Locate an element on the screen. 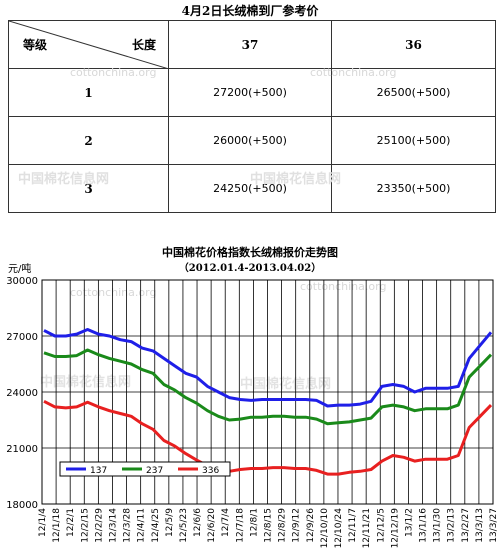 This screenshot has height=556, width=500. column-header-37: 37 is located at coordinates (250, 44).